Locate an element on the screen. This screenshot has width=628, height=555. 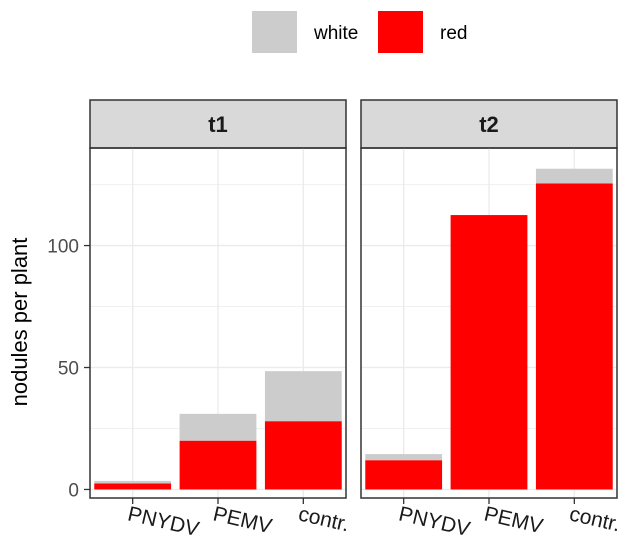
bar-t2-contr.-white is located at coordinates (574, 176).